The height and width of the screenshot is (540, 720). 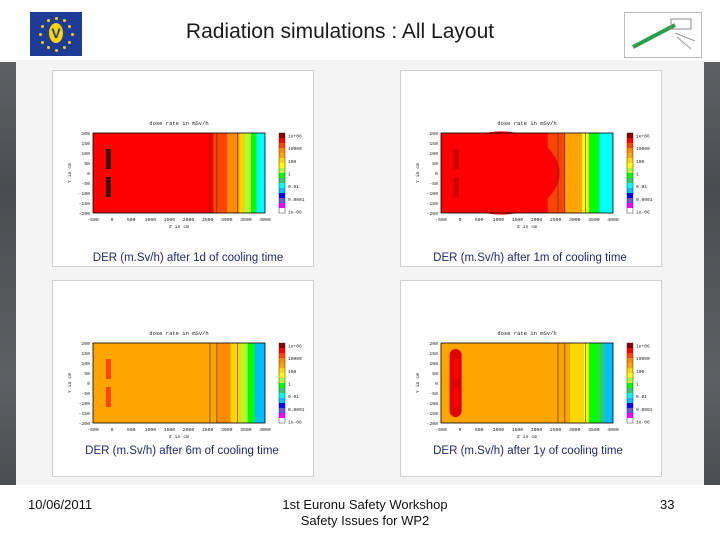 I want to click on plot-title: dose rate in mSv/h, so click(x=526, y=333).